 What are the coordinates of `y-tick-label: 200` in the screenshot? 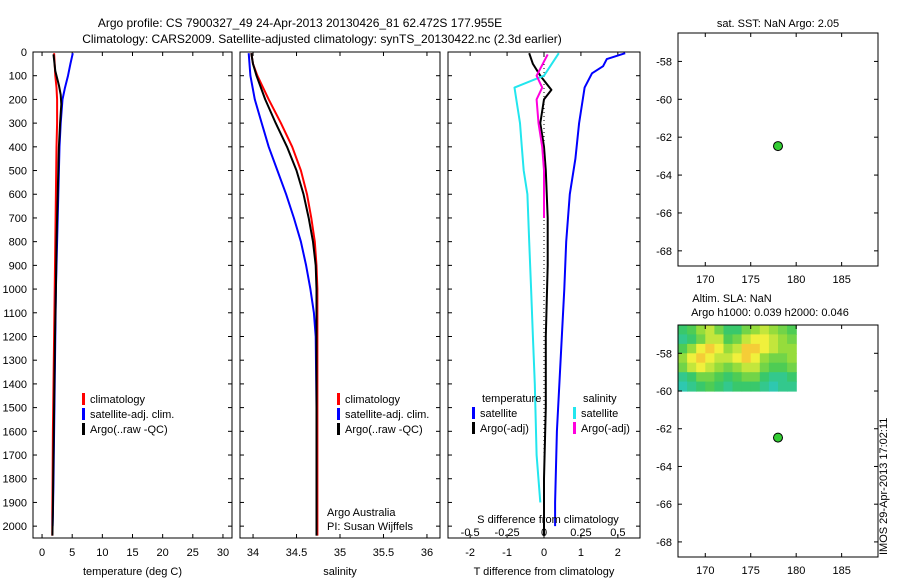 It's located at (18, 100).